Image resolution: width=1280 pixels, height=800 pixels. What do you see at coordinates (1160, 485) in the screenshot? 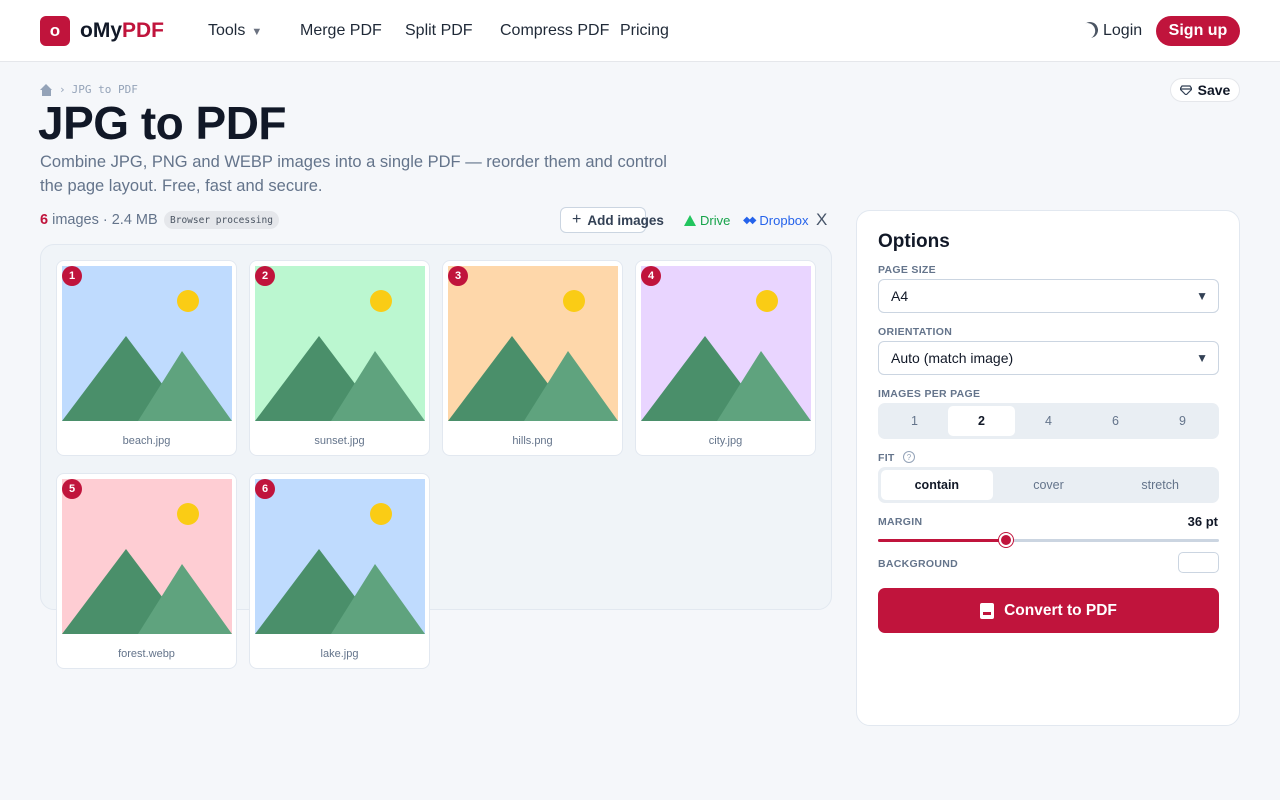
I see `fit-option-stretch: stretch` at bounding box center [1160, 485].